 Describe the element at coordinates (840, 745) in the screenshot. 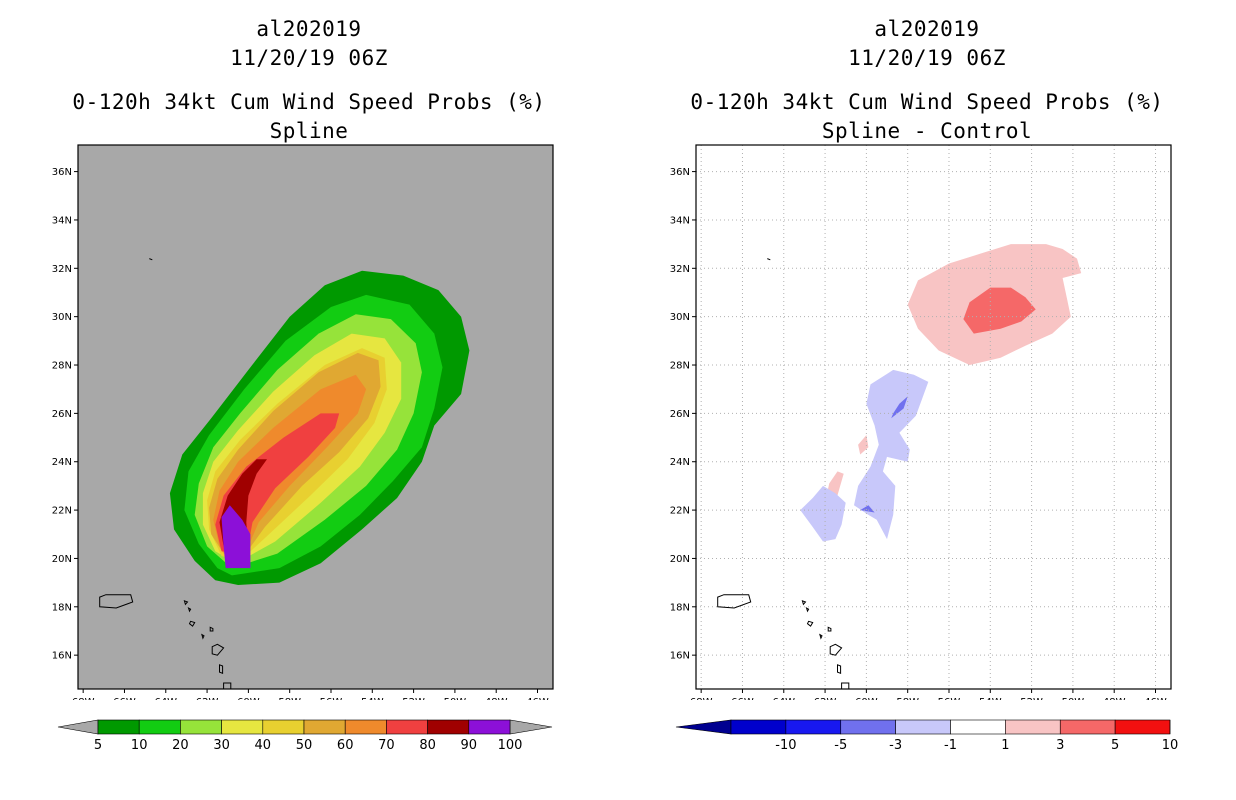

I see `colorbar-label-1: -5` at that location.